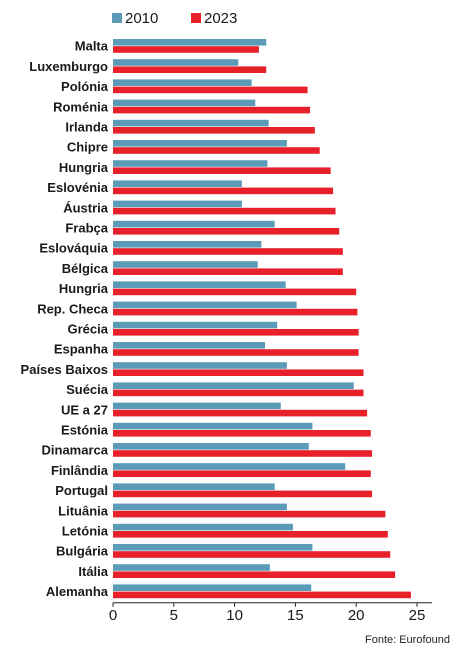 The height and width of the screenshot is (660, 476). What do you see at coordinates (86, 207) in the screenshot?
I see `category-label-8: Áustria` at bounding box center [86, 207].